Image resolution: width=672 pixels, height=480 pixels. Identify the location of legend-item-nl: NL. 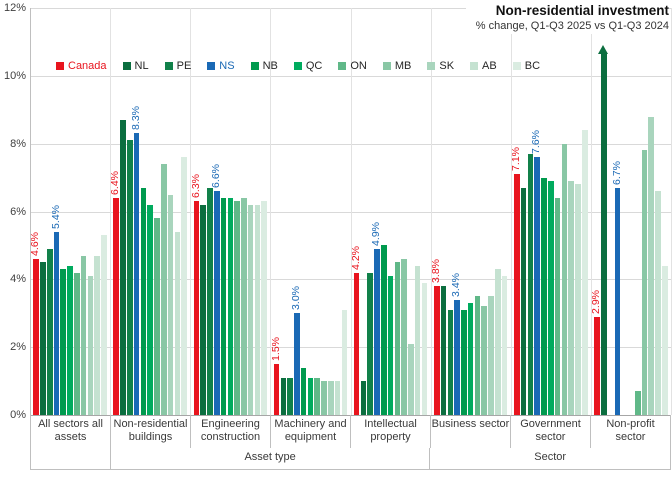
(135, 66).